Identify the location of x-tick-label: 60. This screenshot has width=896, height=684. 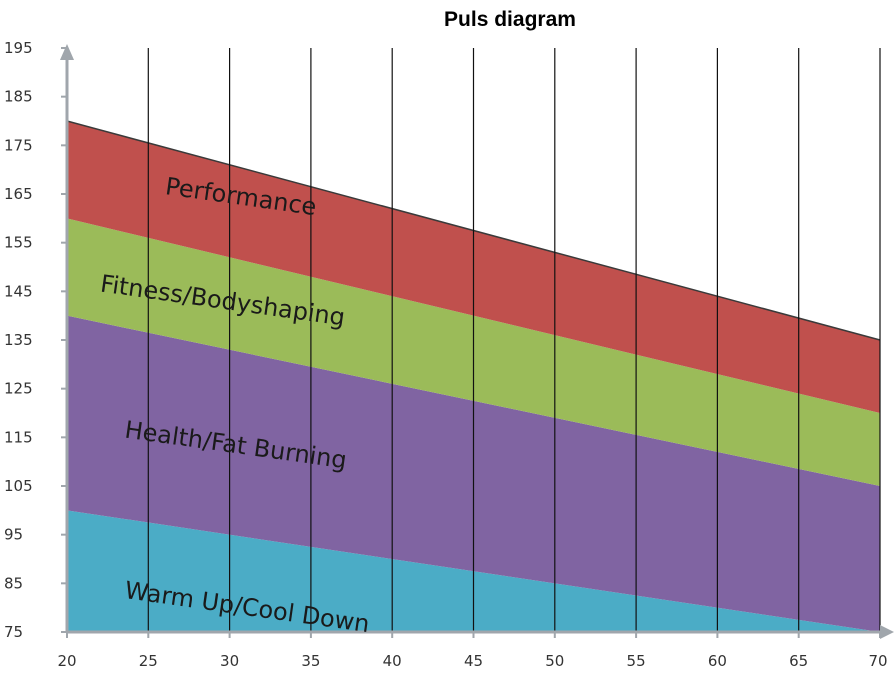
(717, 661).